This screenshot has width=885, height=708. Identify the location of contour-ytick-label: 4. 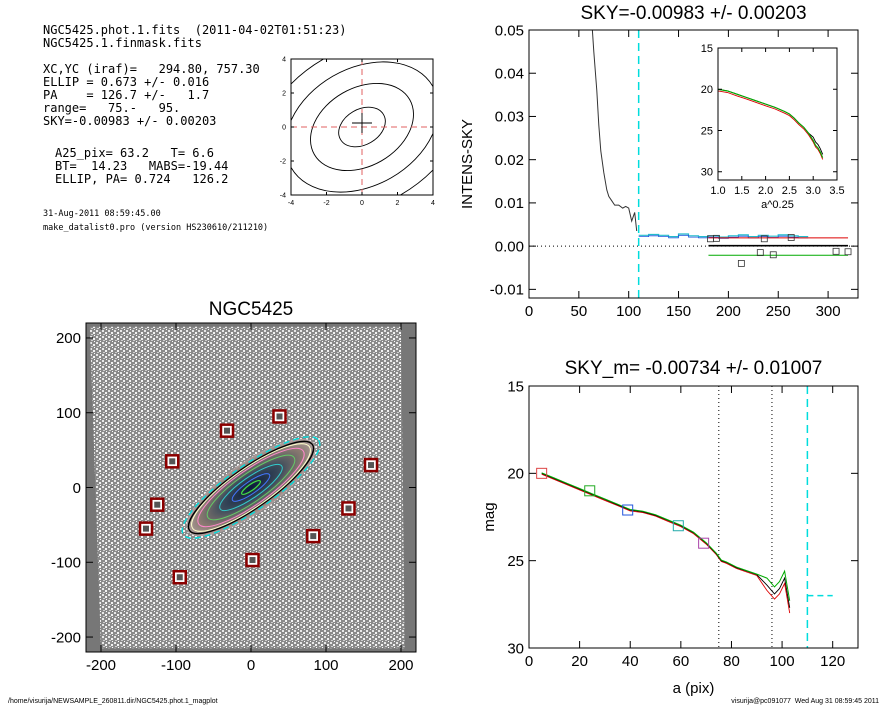
(284, 59).